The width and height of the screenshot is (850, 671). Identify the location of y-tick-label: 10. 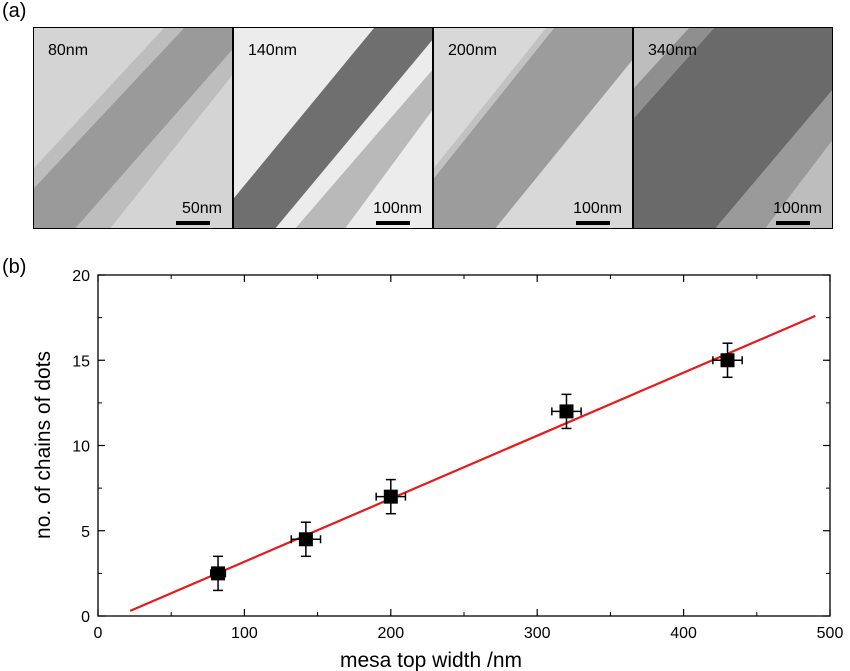
(81, 447).